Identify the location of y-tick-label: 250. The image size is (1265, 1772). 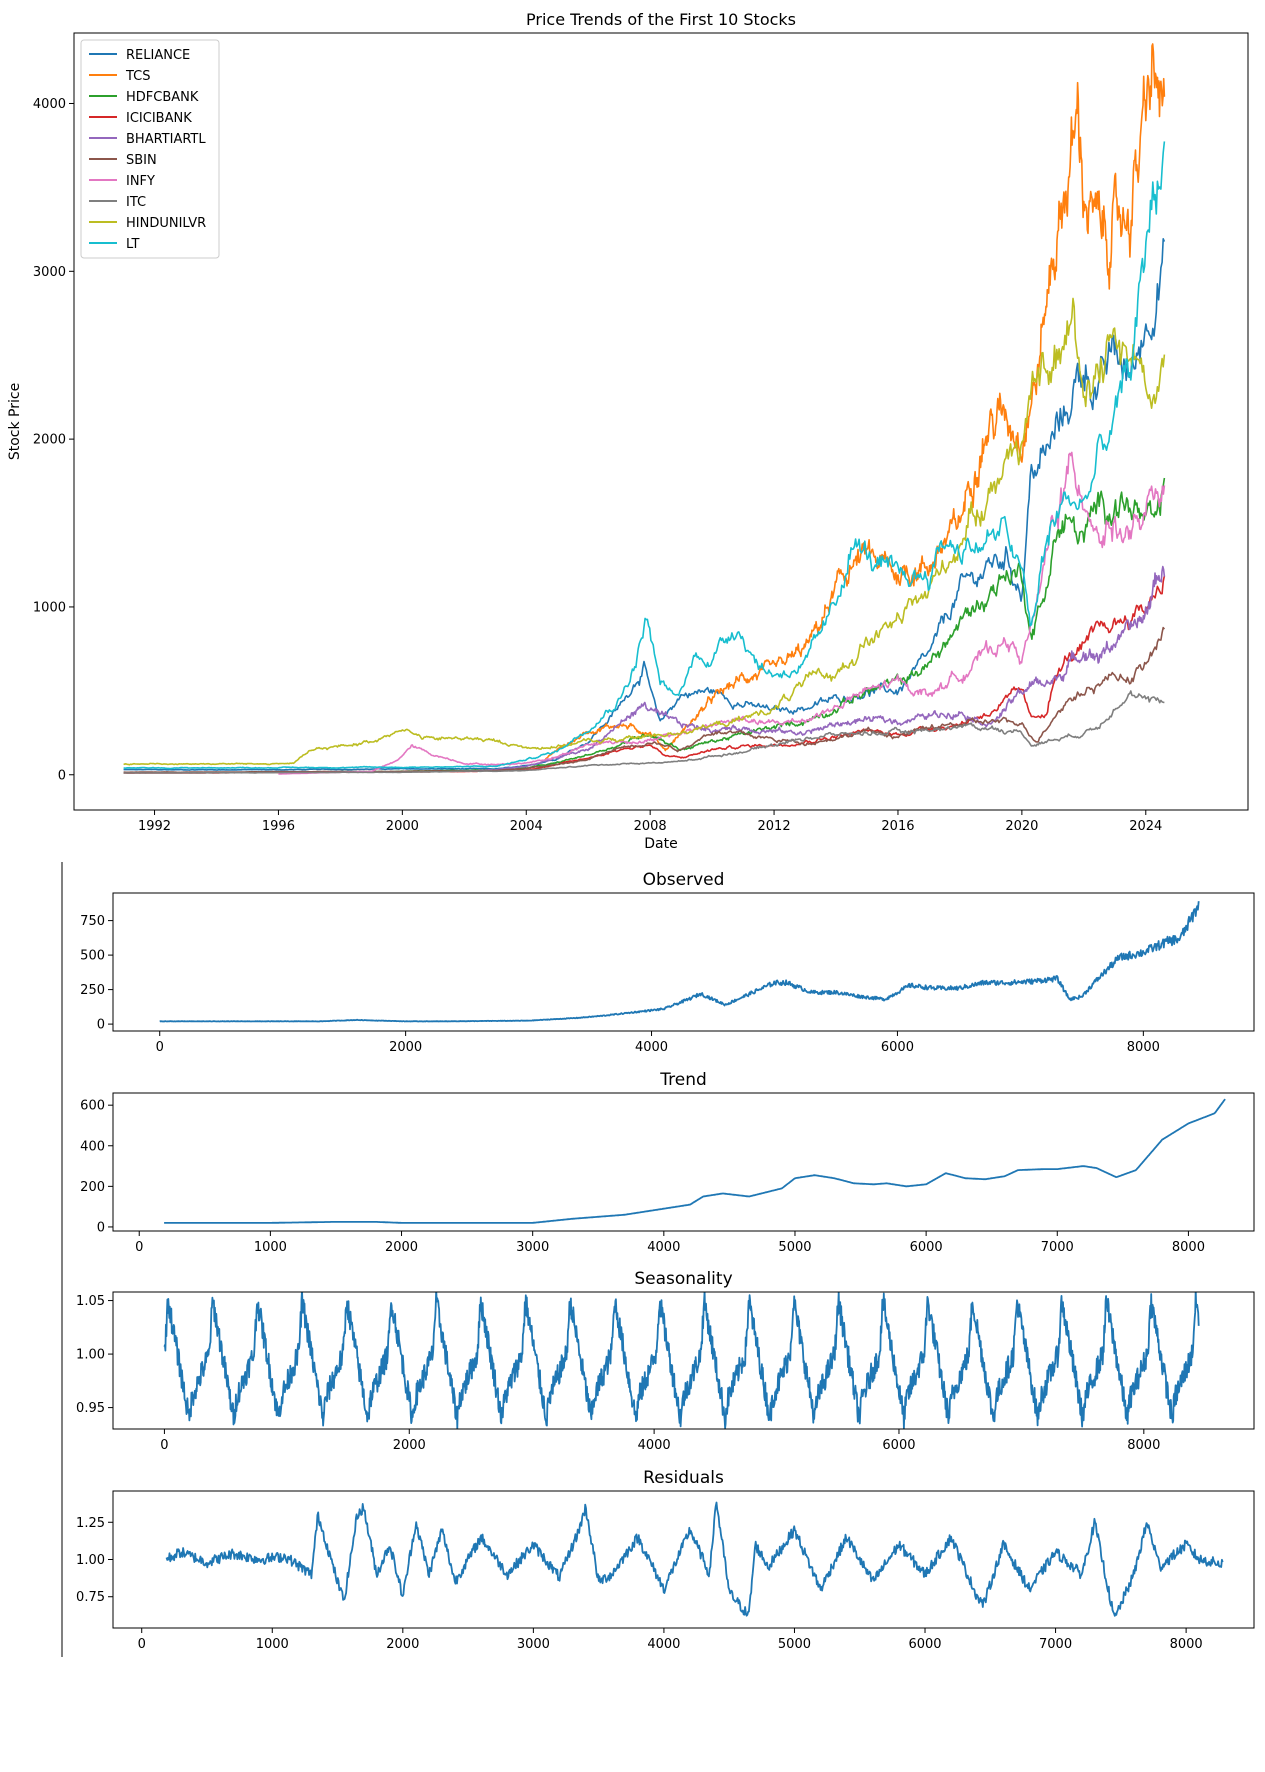
(92, 990).